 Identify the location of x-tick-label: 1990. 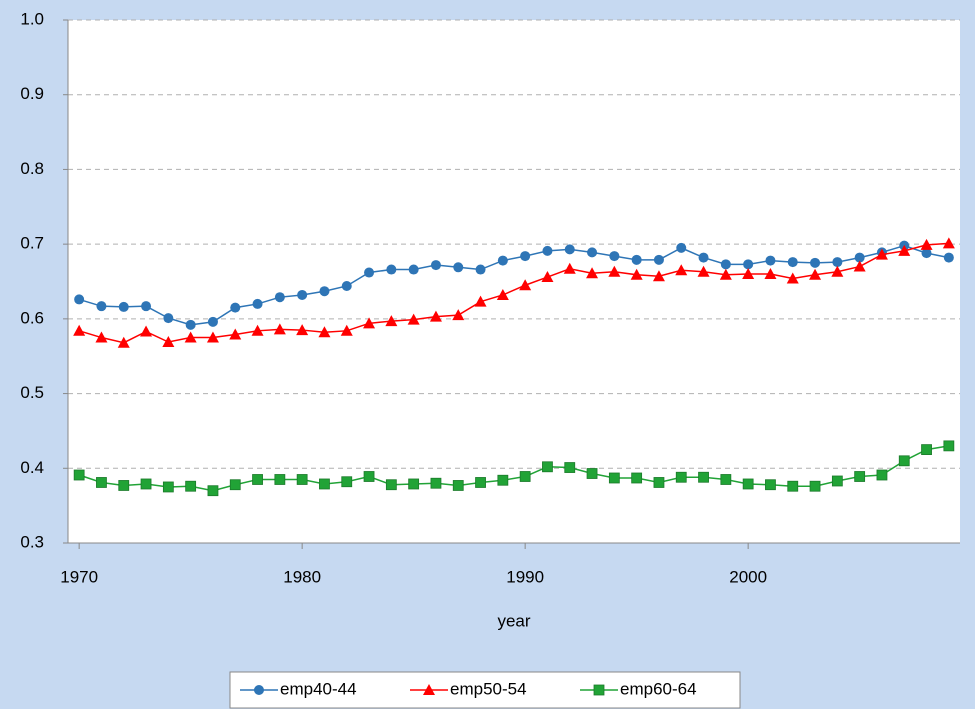
(525, 576).